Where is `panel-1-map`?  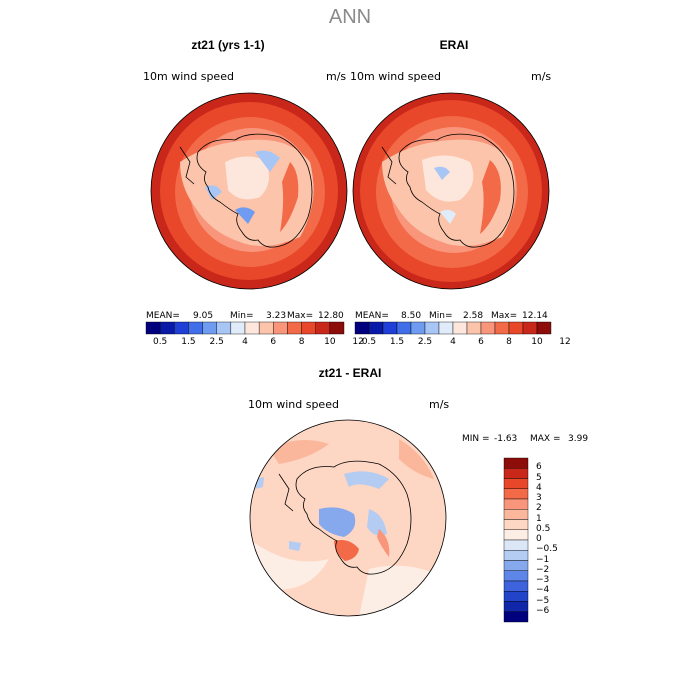
panel-1-map is located at coordinates (249, 191).